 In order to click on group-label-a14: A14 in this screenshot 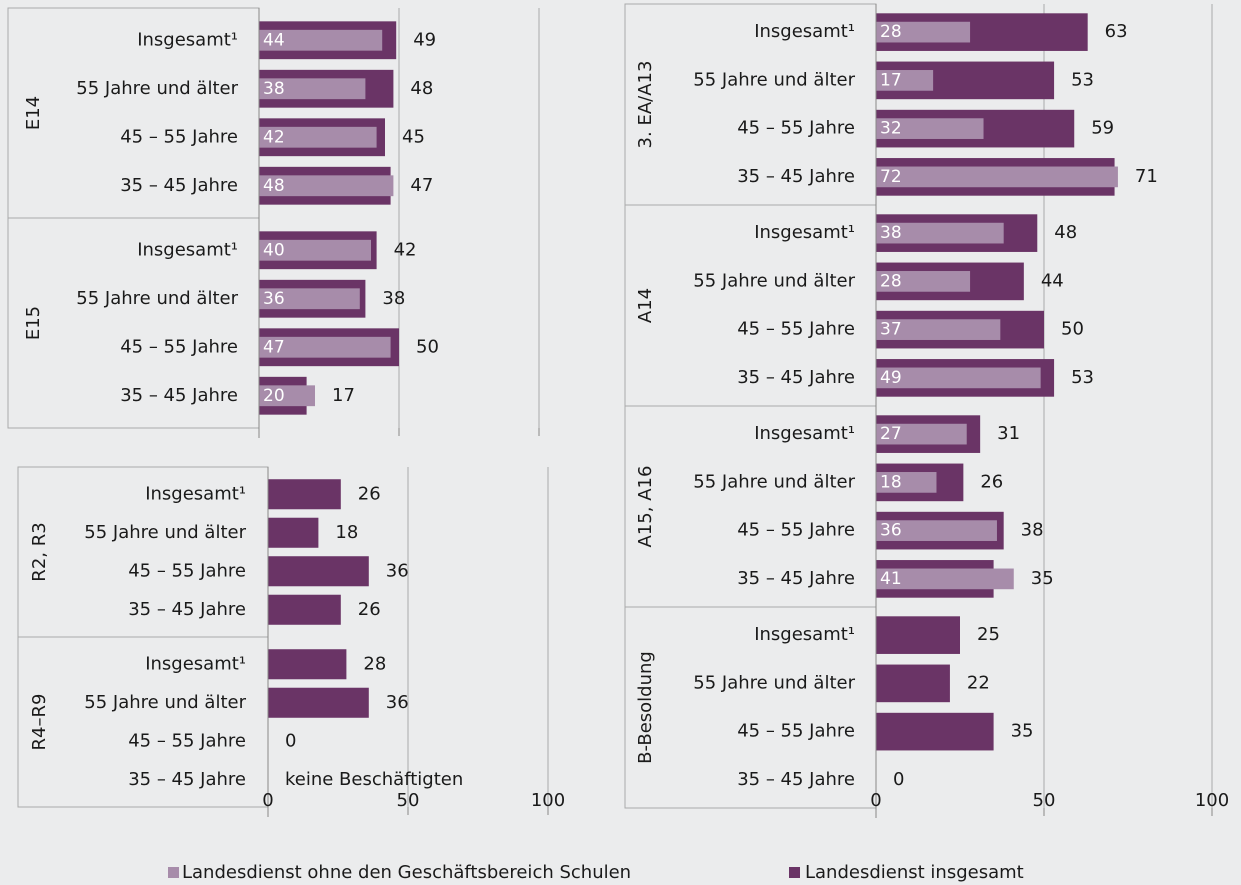, I will do `click(645, 305)`.